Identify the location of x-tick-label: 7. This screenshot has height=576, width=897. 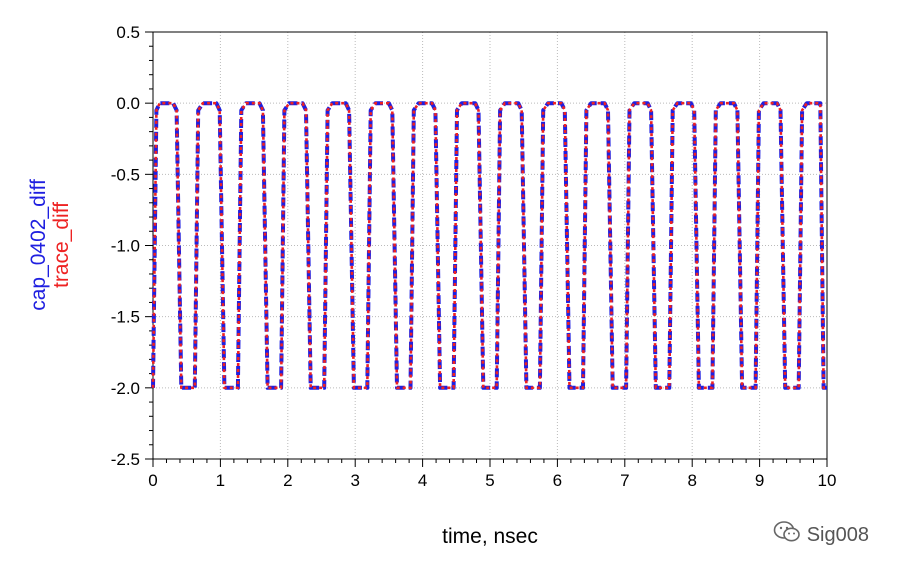
(624, 480).